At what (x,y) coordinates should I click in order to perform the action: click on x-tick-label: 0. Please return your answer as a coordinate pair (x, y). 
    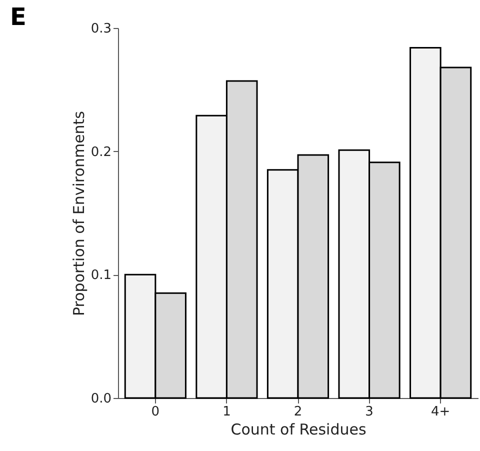
    Looking at the image, I should click on (155, 412).